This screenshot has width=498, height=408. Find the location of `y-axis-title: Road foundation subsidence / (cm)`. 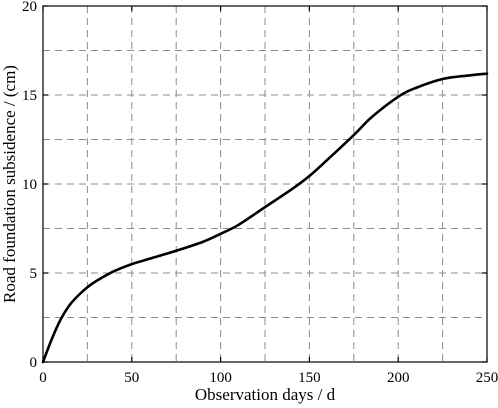

y-axis-title: Road foundation subsidence / (cm) is located at coordinates (9, 184).